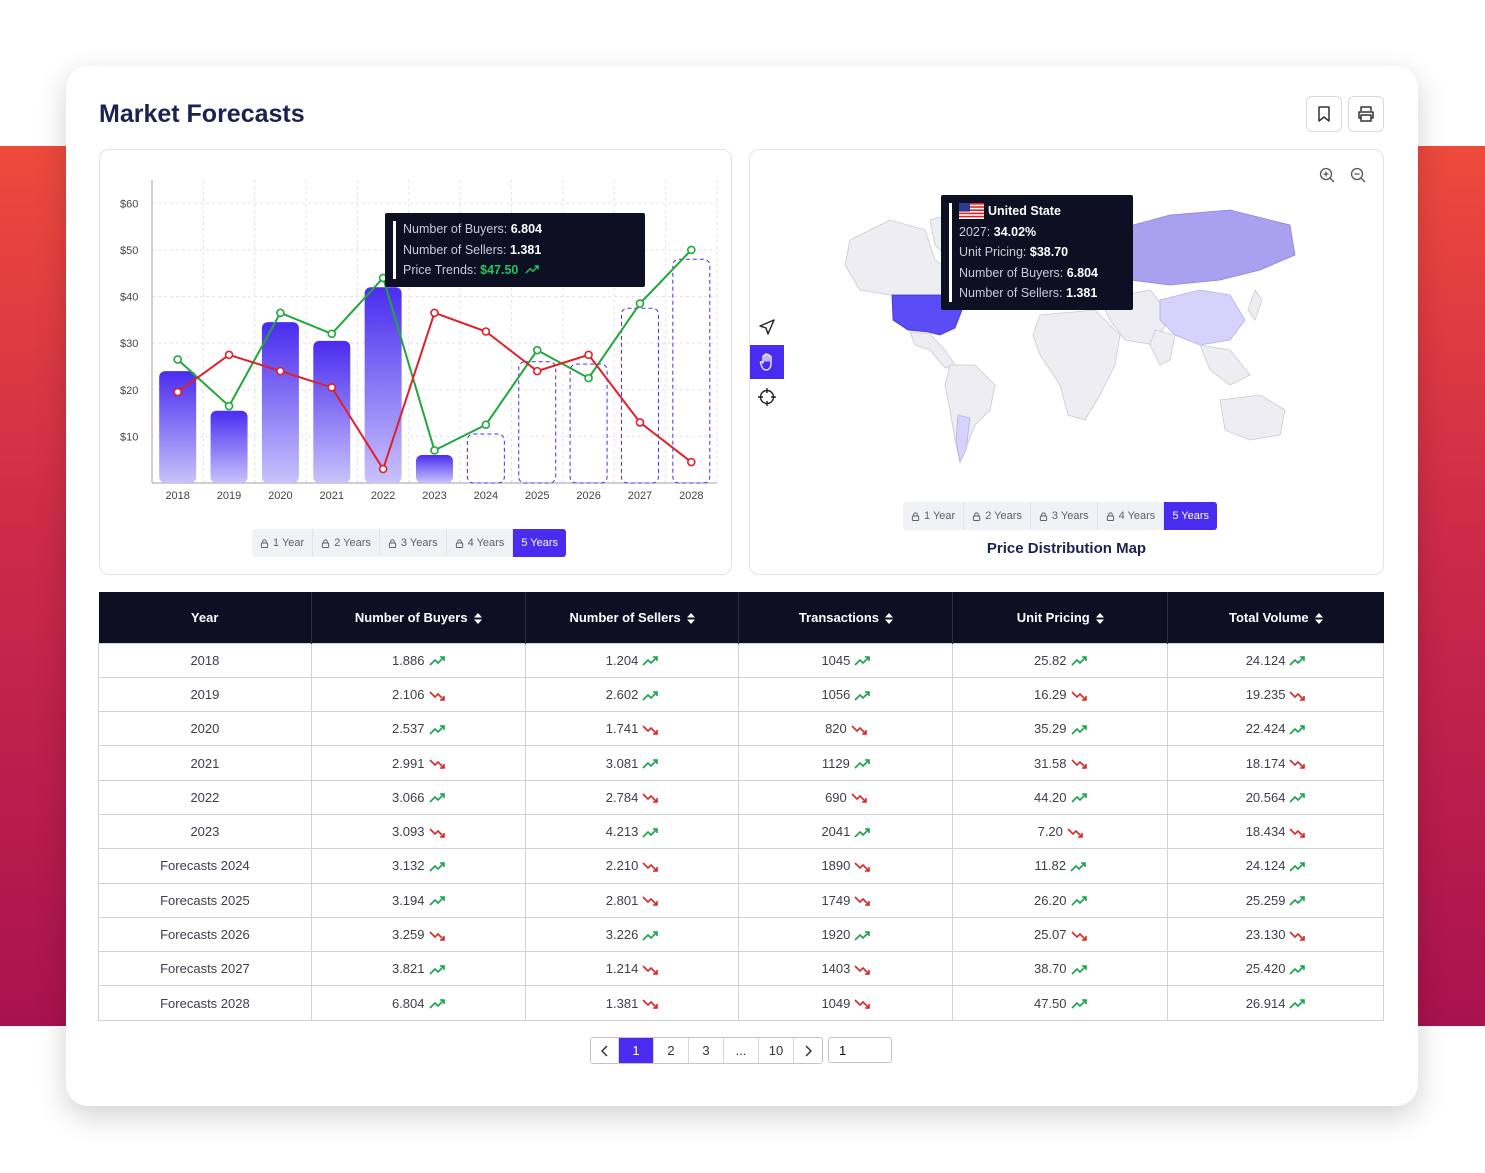  What do you see at coordinates (639, 395) in the screenshot?
I see `forecast-bar-2027` at bounding box center [639, 395].